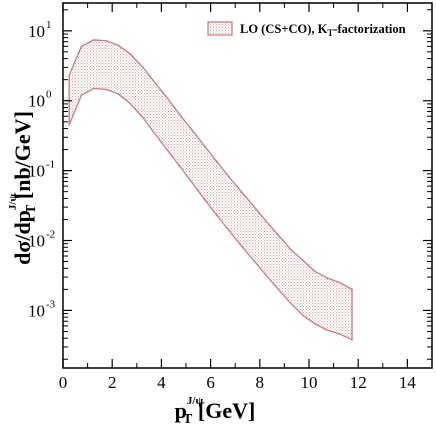 This screenshot has width=436, height=436. I want to click on x-axis-title-sup: J/ψ, so click(195, 401).